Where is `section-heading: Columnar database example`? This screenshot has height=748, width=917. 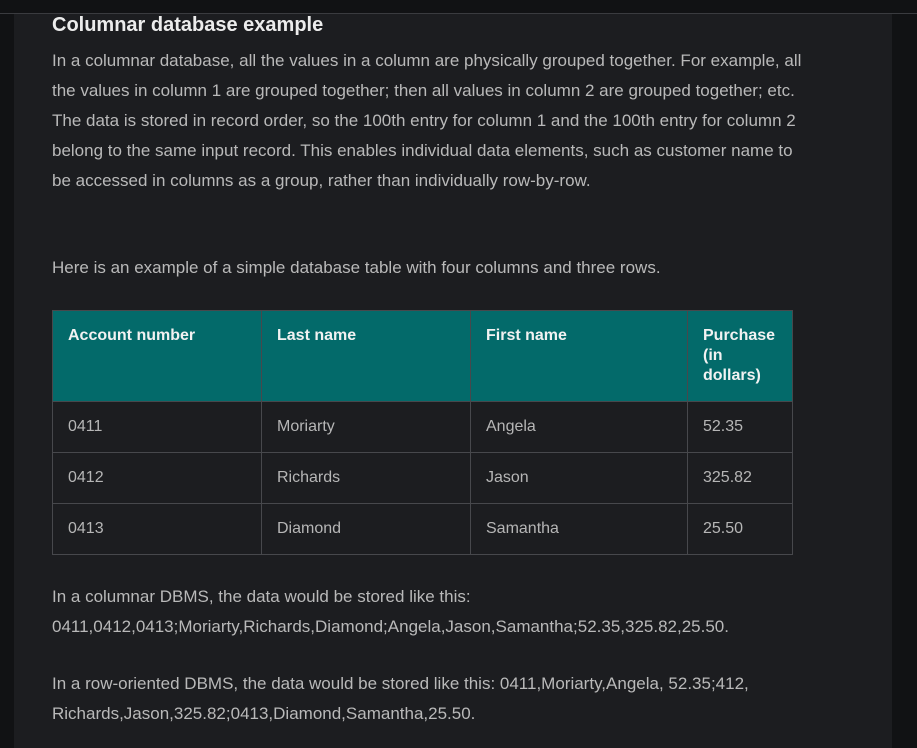
section-heading: Columnar database example is located at coordinates (188, 25).